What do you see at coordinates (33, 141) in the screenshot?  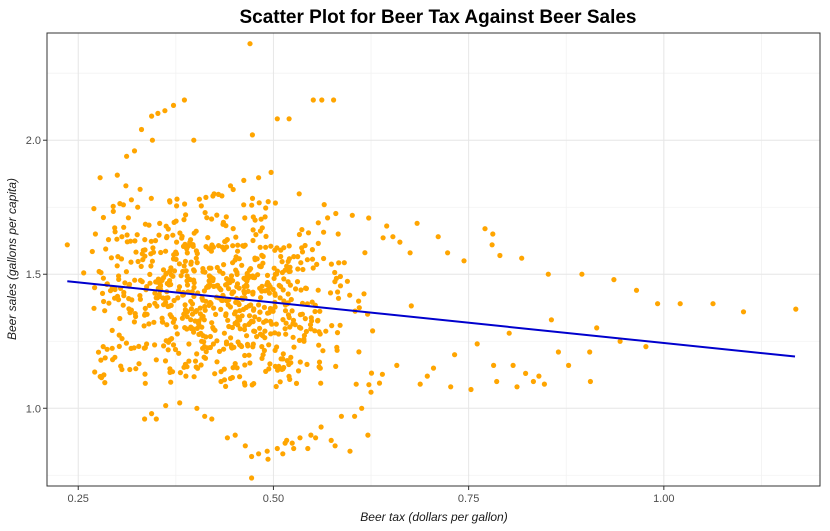 I see `y-tick-label: 2.0` at bounding box center [33, 141].